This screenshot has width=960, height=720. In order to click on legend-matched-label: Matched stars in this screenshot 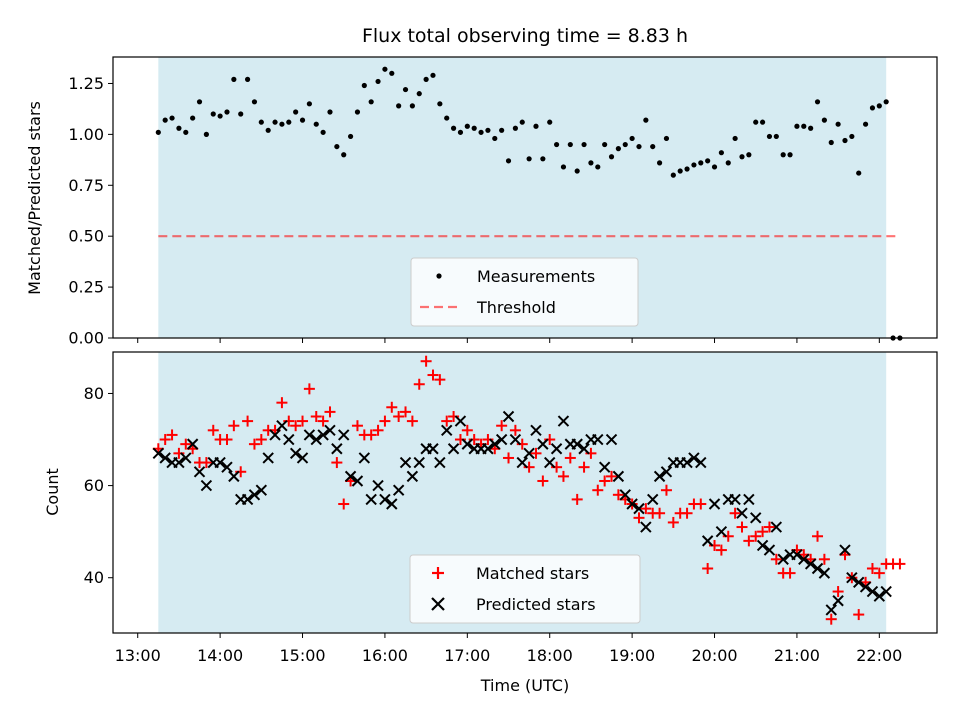, I will do `click(532, 573)`.